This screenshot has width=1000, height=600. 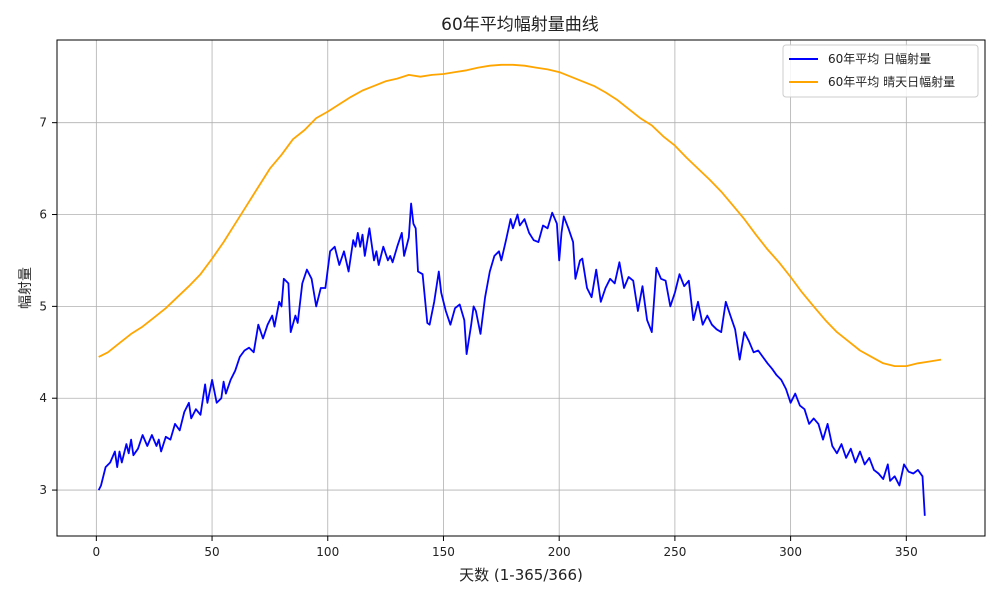 What do you see at coordinates (790, 552) in the screenshot?
I see `x-tick-label: 300` at bounding box center [790, 552].